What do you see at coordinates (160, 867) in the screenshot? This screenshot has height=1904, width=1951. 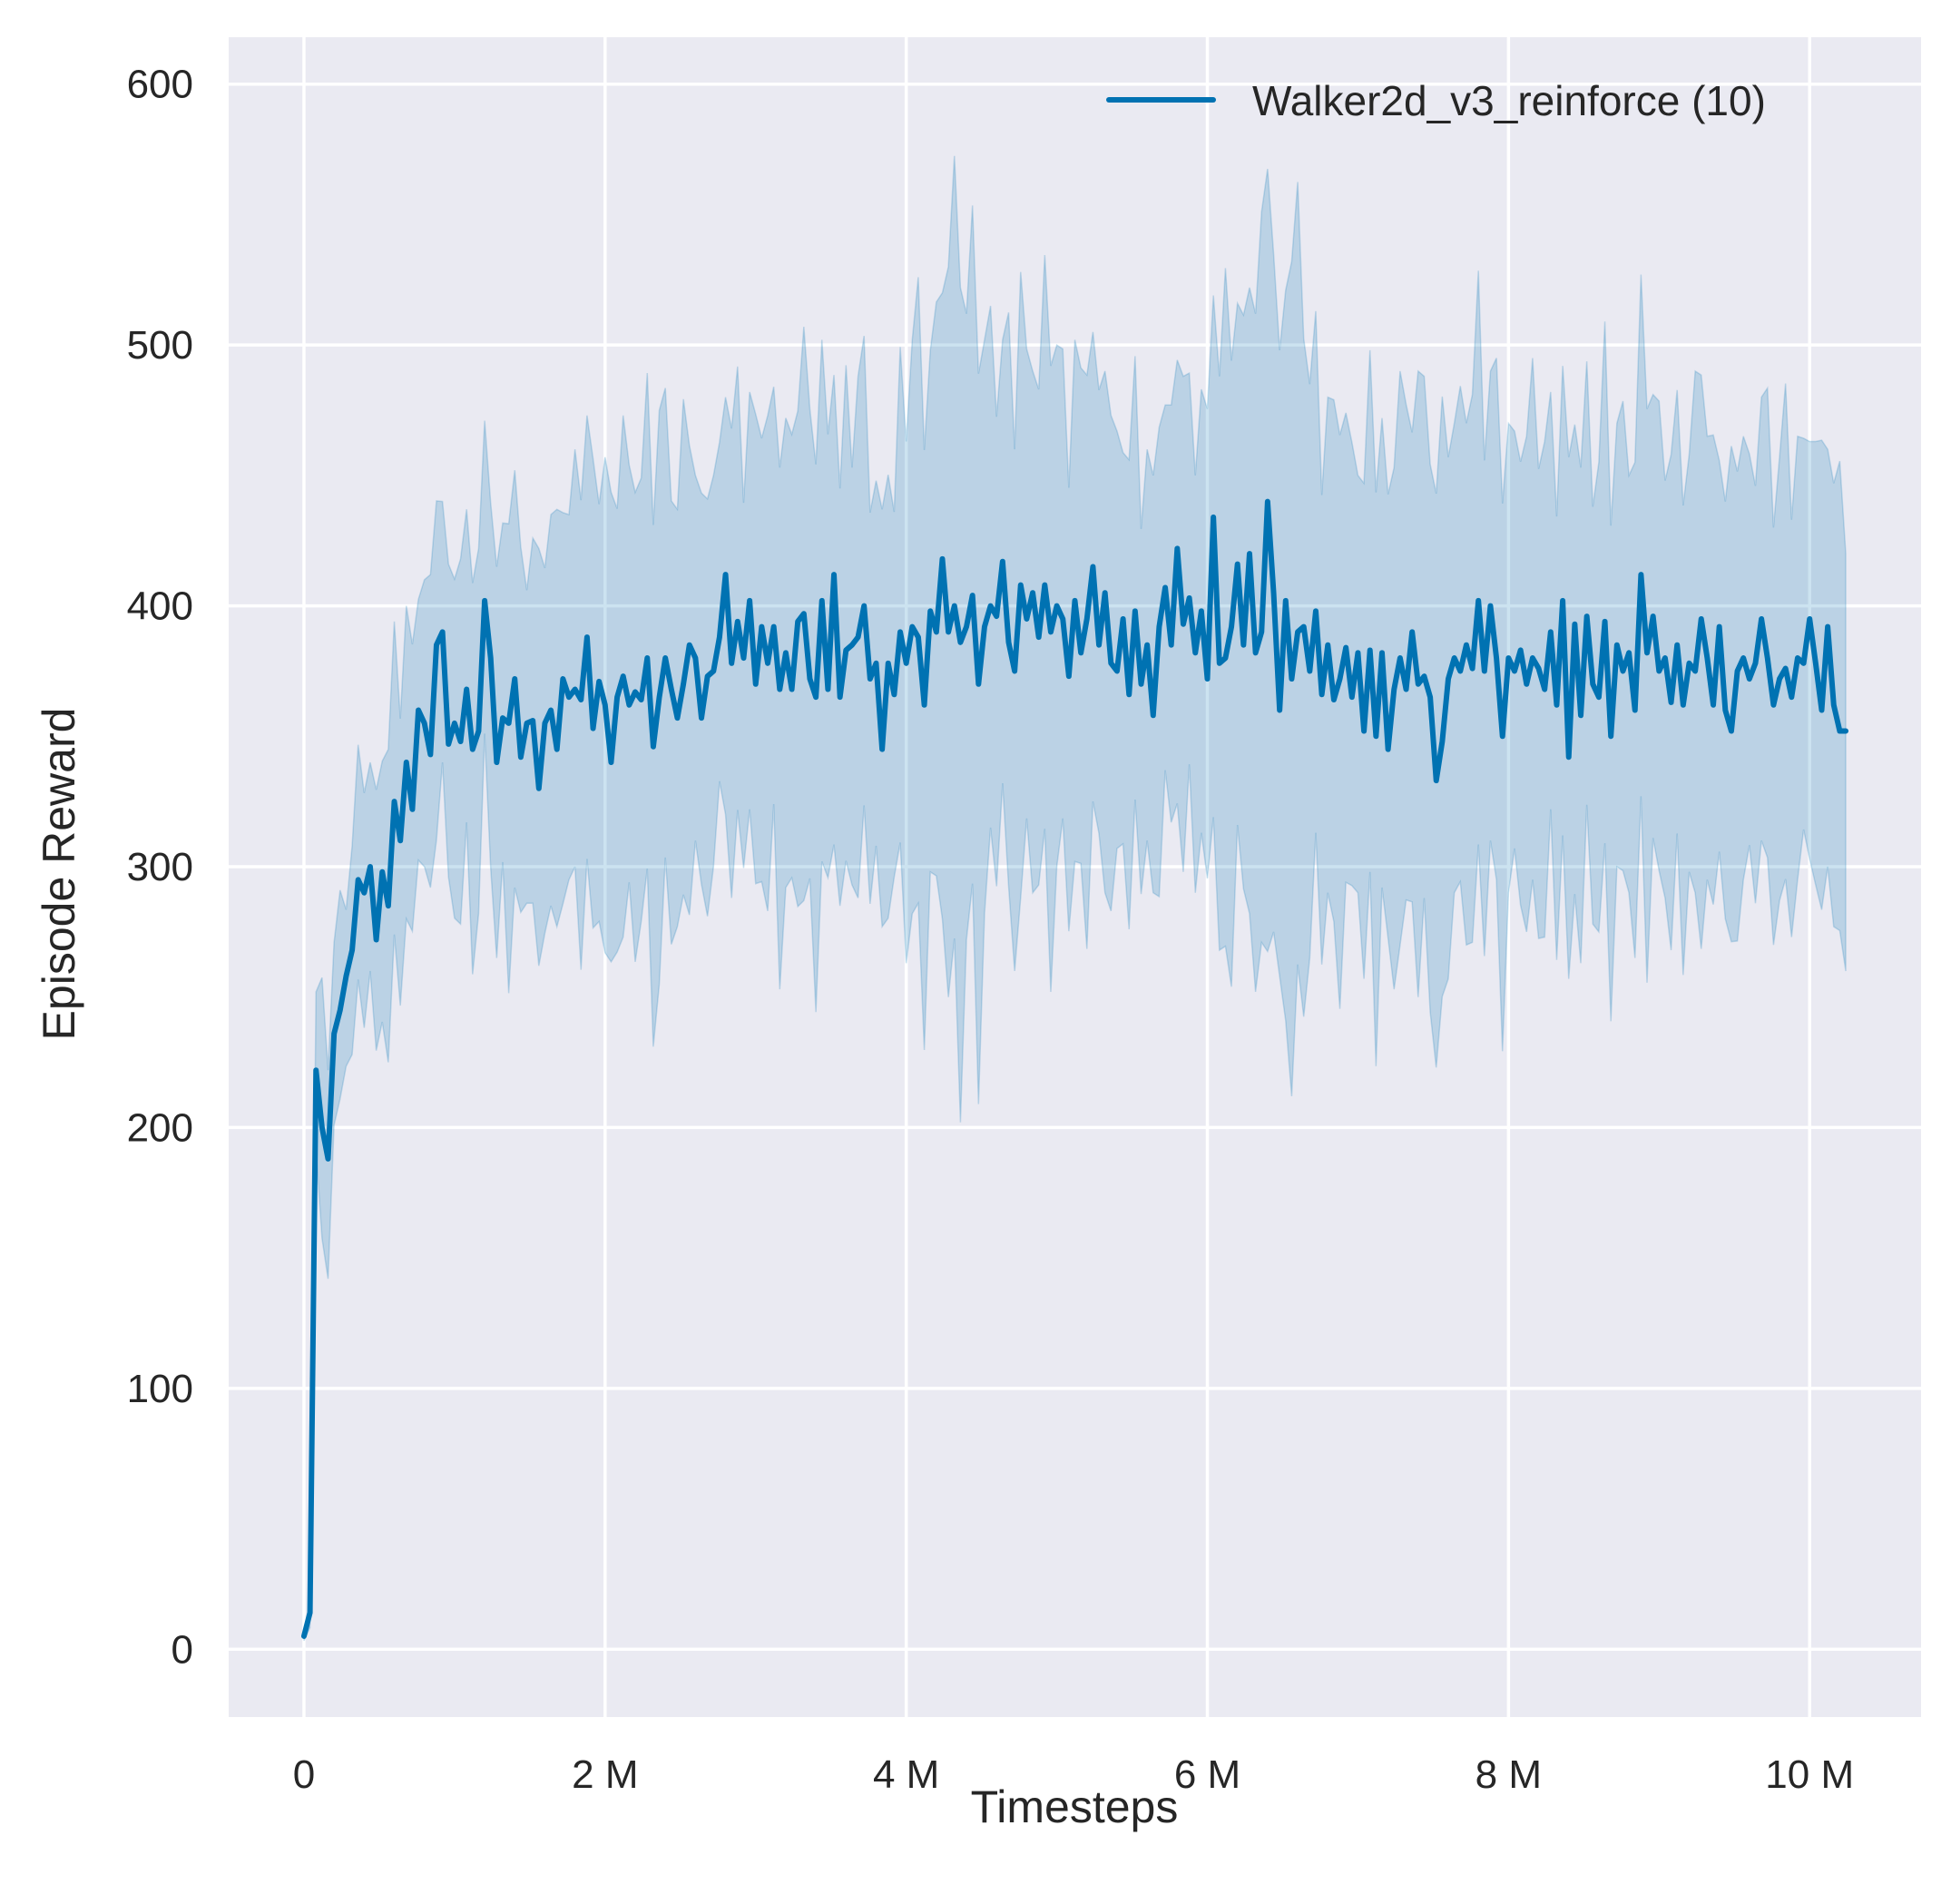 I see `y-tick-label: 300` at bounding box center [160, 867].